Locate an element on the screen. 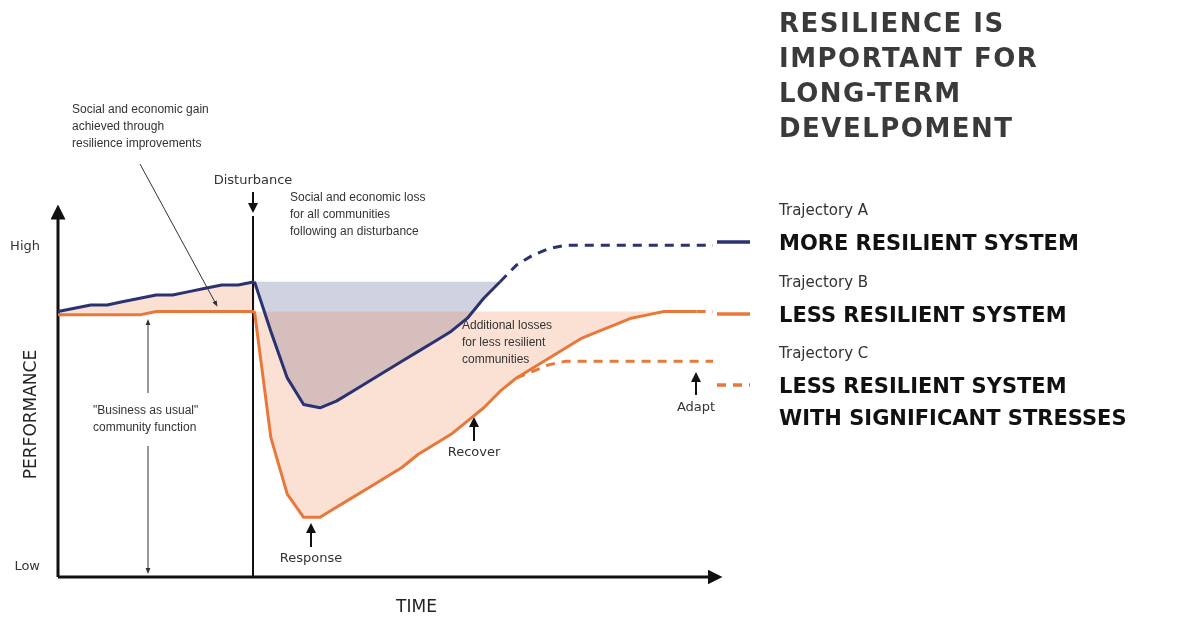 The image size is (1193, 619). y-axis-title: PERFORMANCE is located at coordinates (30, 414).